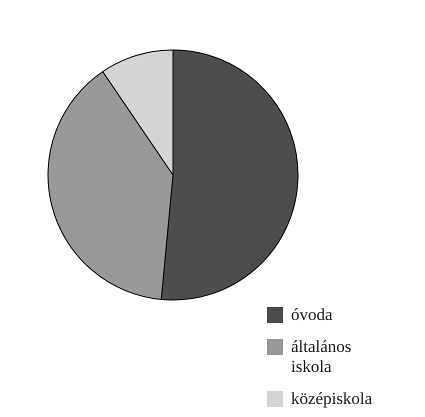  I want to click on legend-label: általános iskola, so click(321, 357).